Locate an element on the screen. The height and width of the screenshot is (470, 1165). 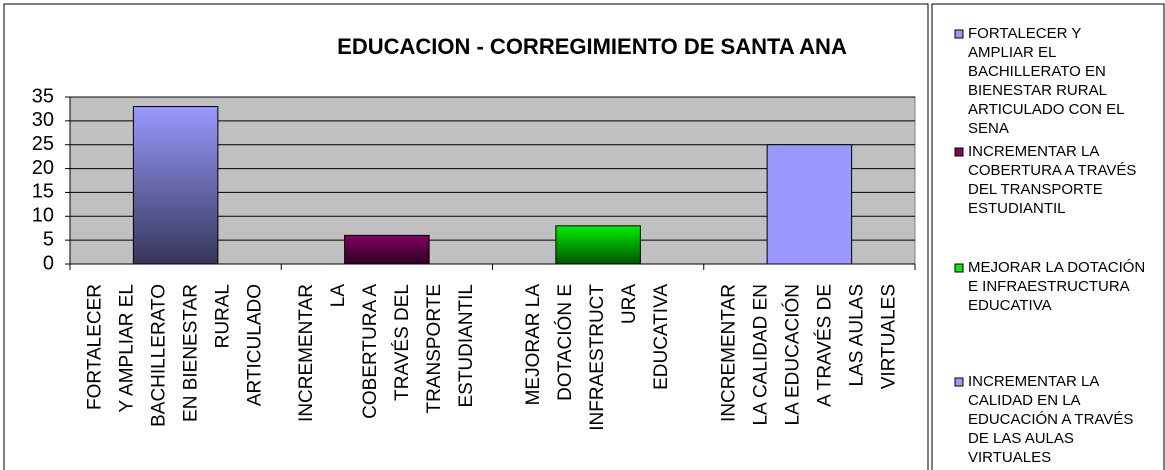
legend-label: AMPLIAR EL is located at coordinates (1012, 52).